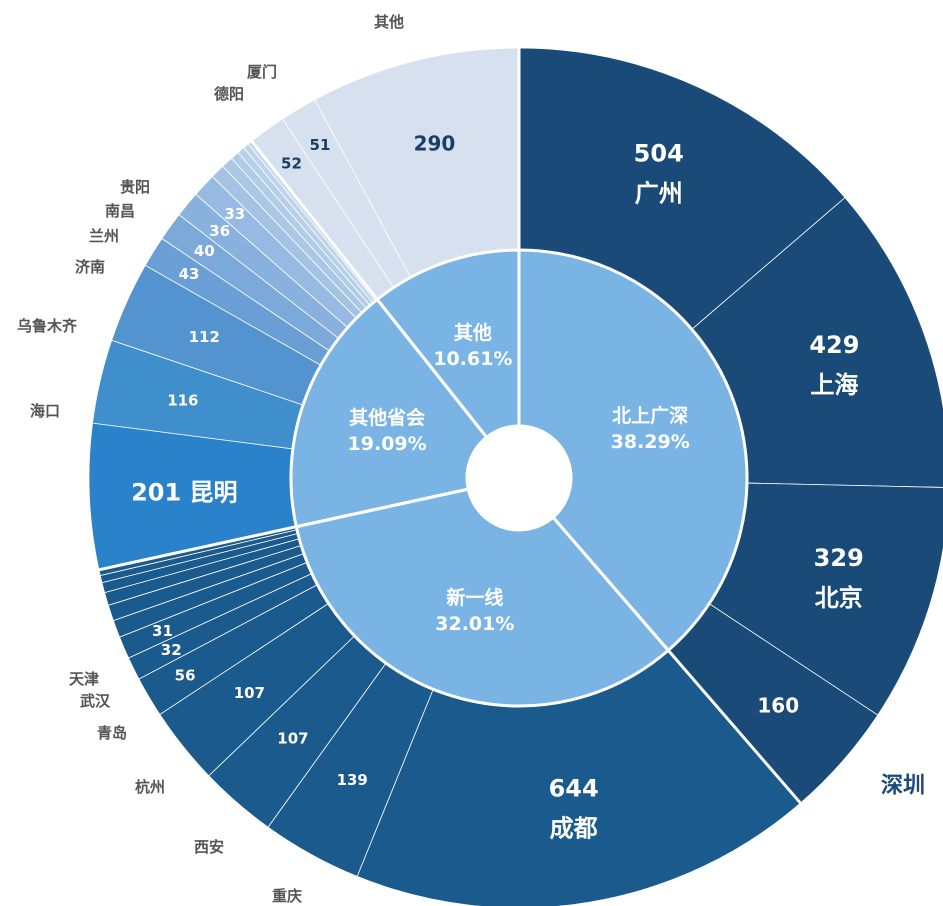 The width and height of the screenshot is (943, 906). I want to click on value-label-0: 504, so click(659, 154).